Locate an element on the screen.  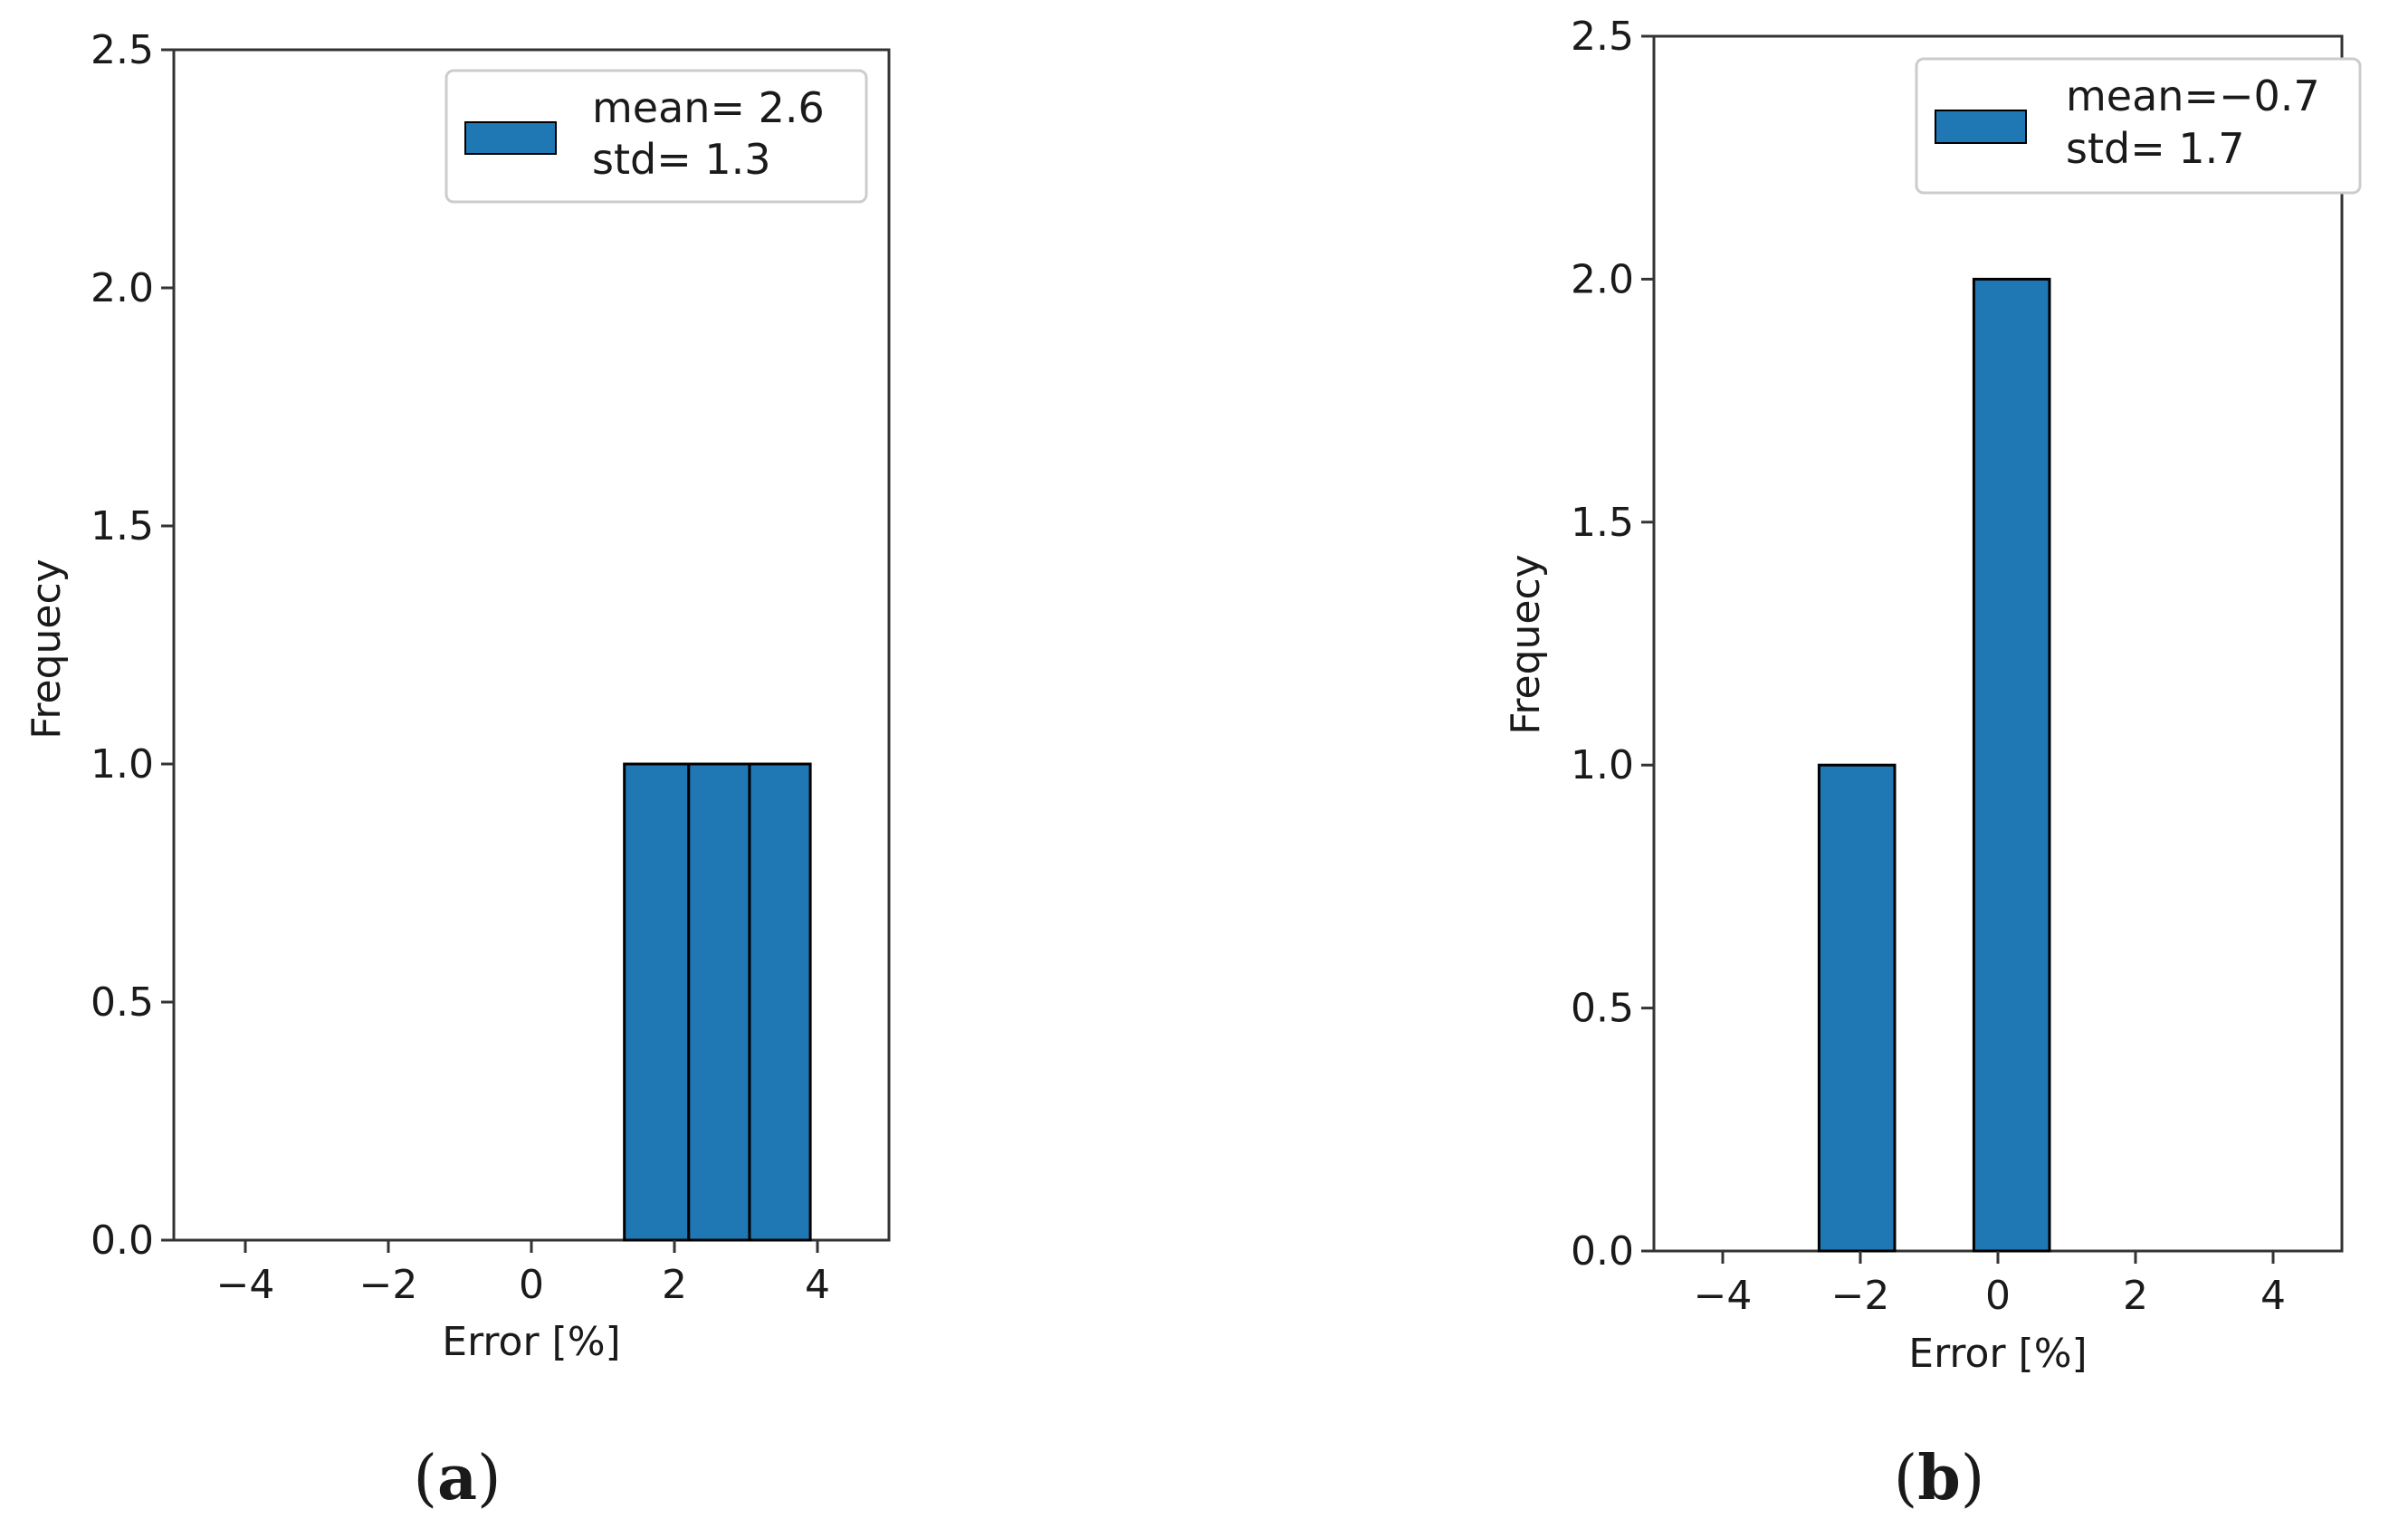
legend: mean=−0.7 std= 1.7 is located at coordinates (2138, 126).